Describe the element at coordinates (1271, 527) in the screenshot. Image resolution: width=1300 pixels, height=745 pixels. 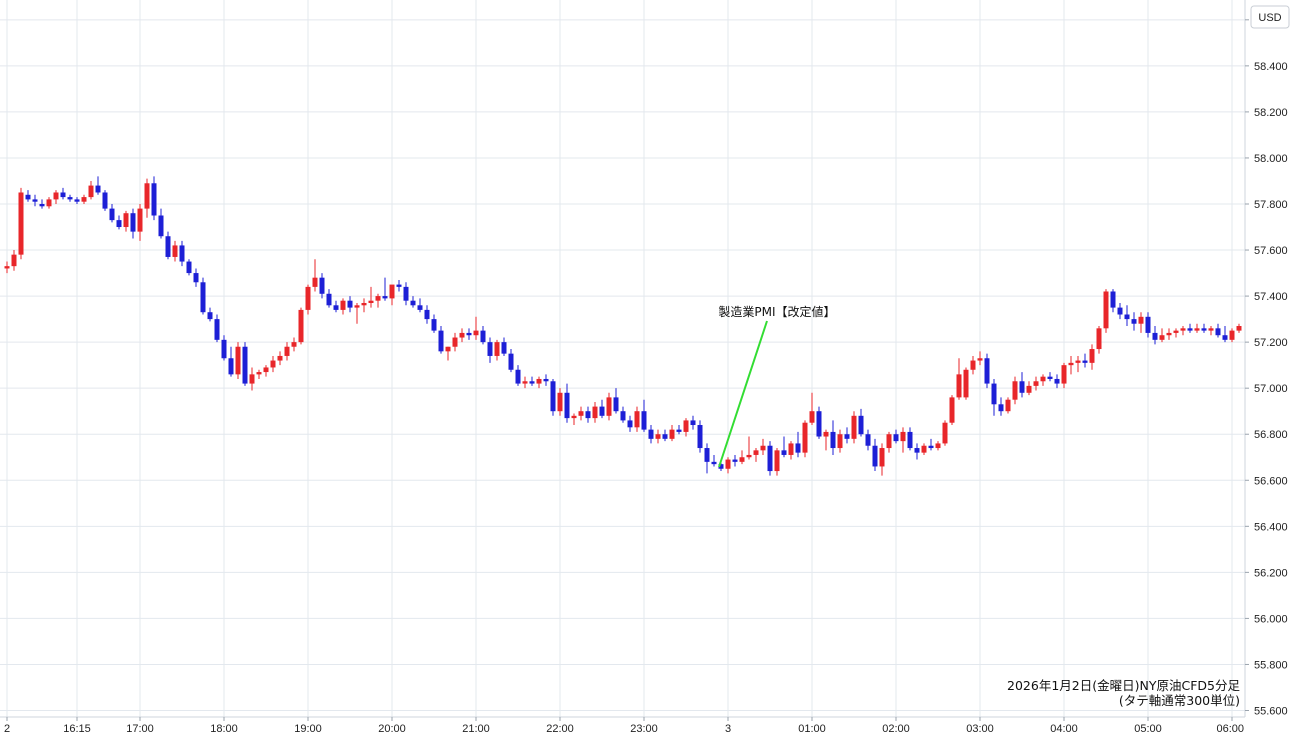
I see `price-tick-label: 56.400` at that location.